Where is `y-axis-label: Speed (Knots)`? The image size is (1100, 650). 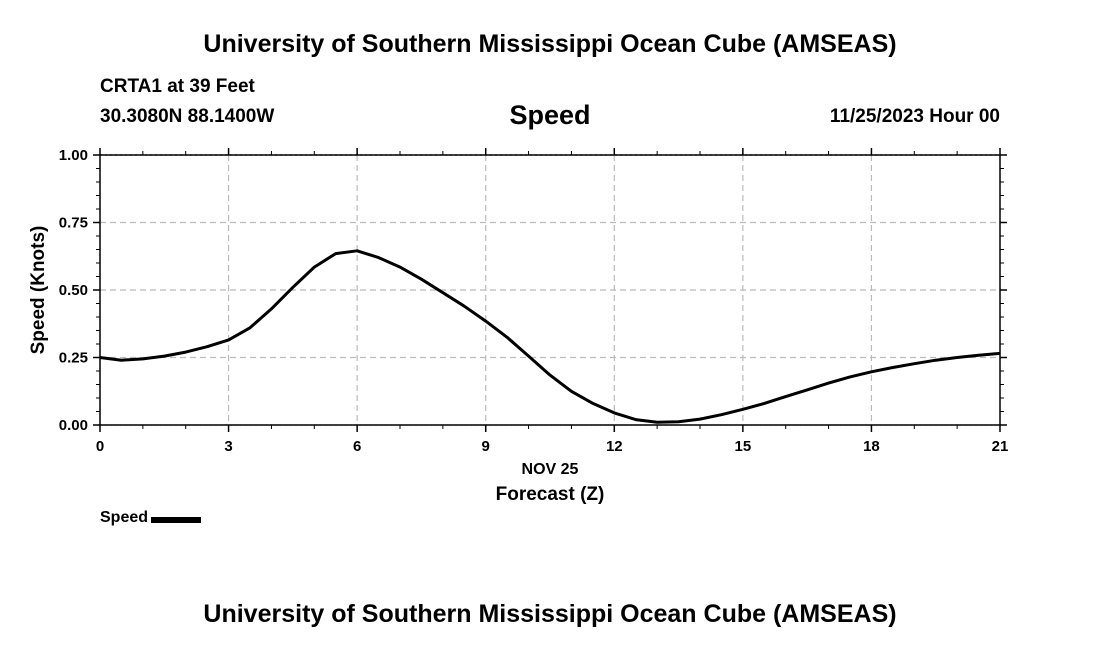
y-axis-label: Speed (Knots) is located at coordinates (38, 290).